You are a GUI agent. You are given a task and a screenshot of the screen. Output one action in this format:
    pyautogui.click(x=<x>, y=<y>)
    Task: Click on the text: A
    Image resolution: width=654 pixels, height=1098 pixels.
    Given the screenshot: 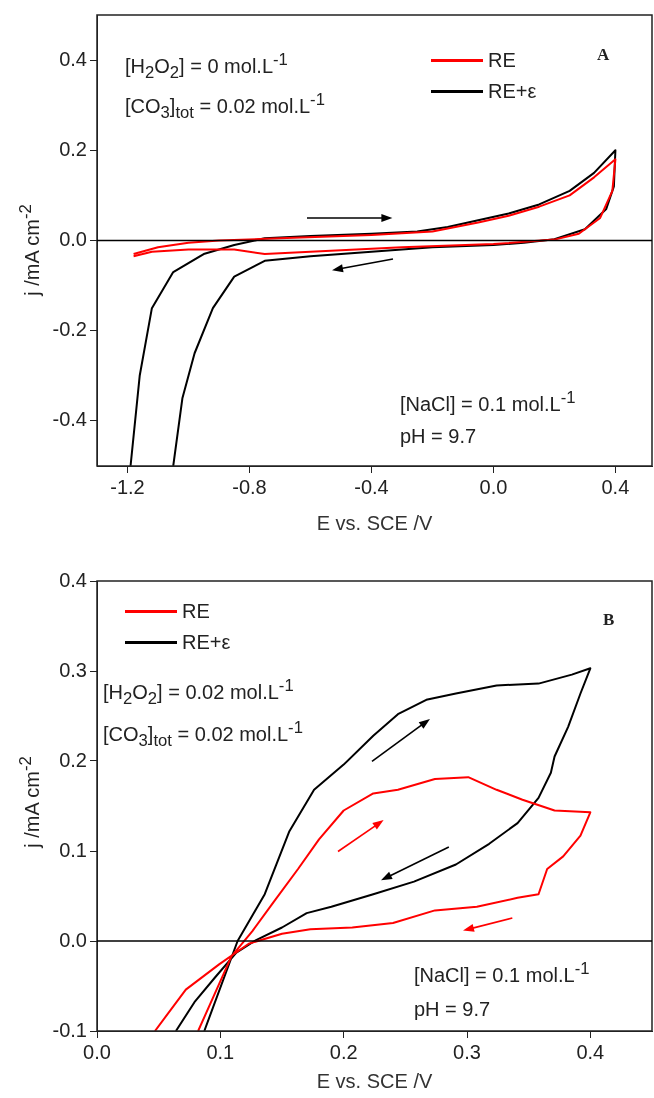 What is the action you would take?
    pyautogui.click(x=603, y=55)
    